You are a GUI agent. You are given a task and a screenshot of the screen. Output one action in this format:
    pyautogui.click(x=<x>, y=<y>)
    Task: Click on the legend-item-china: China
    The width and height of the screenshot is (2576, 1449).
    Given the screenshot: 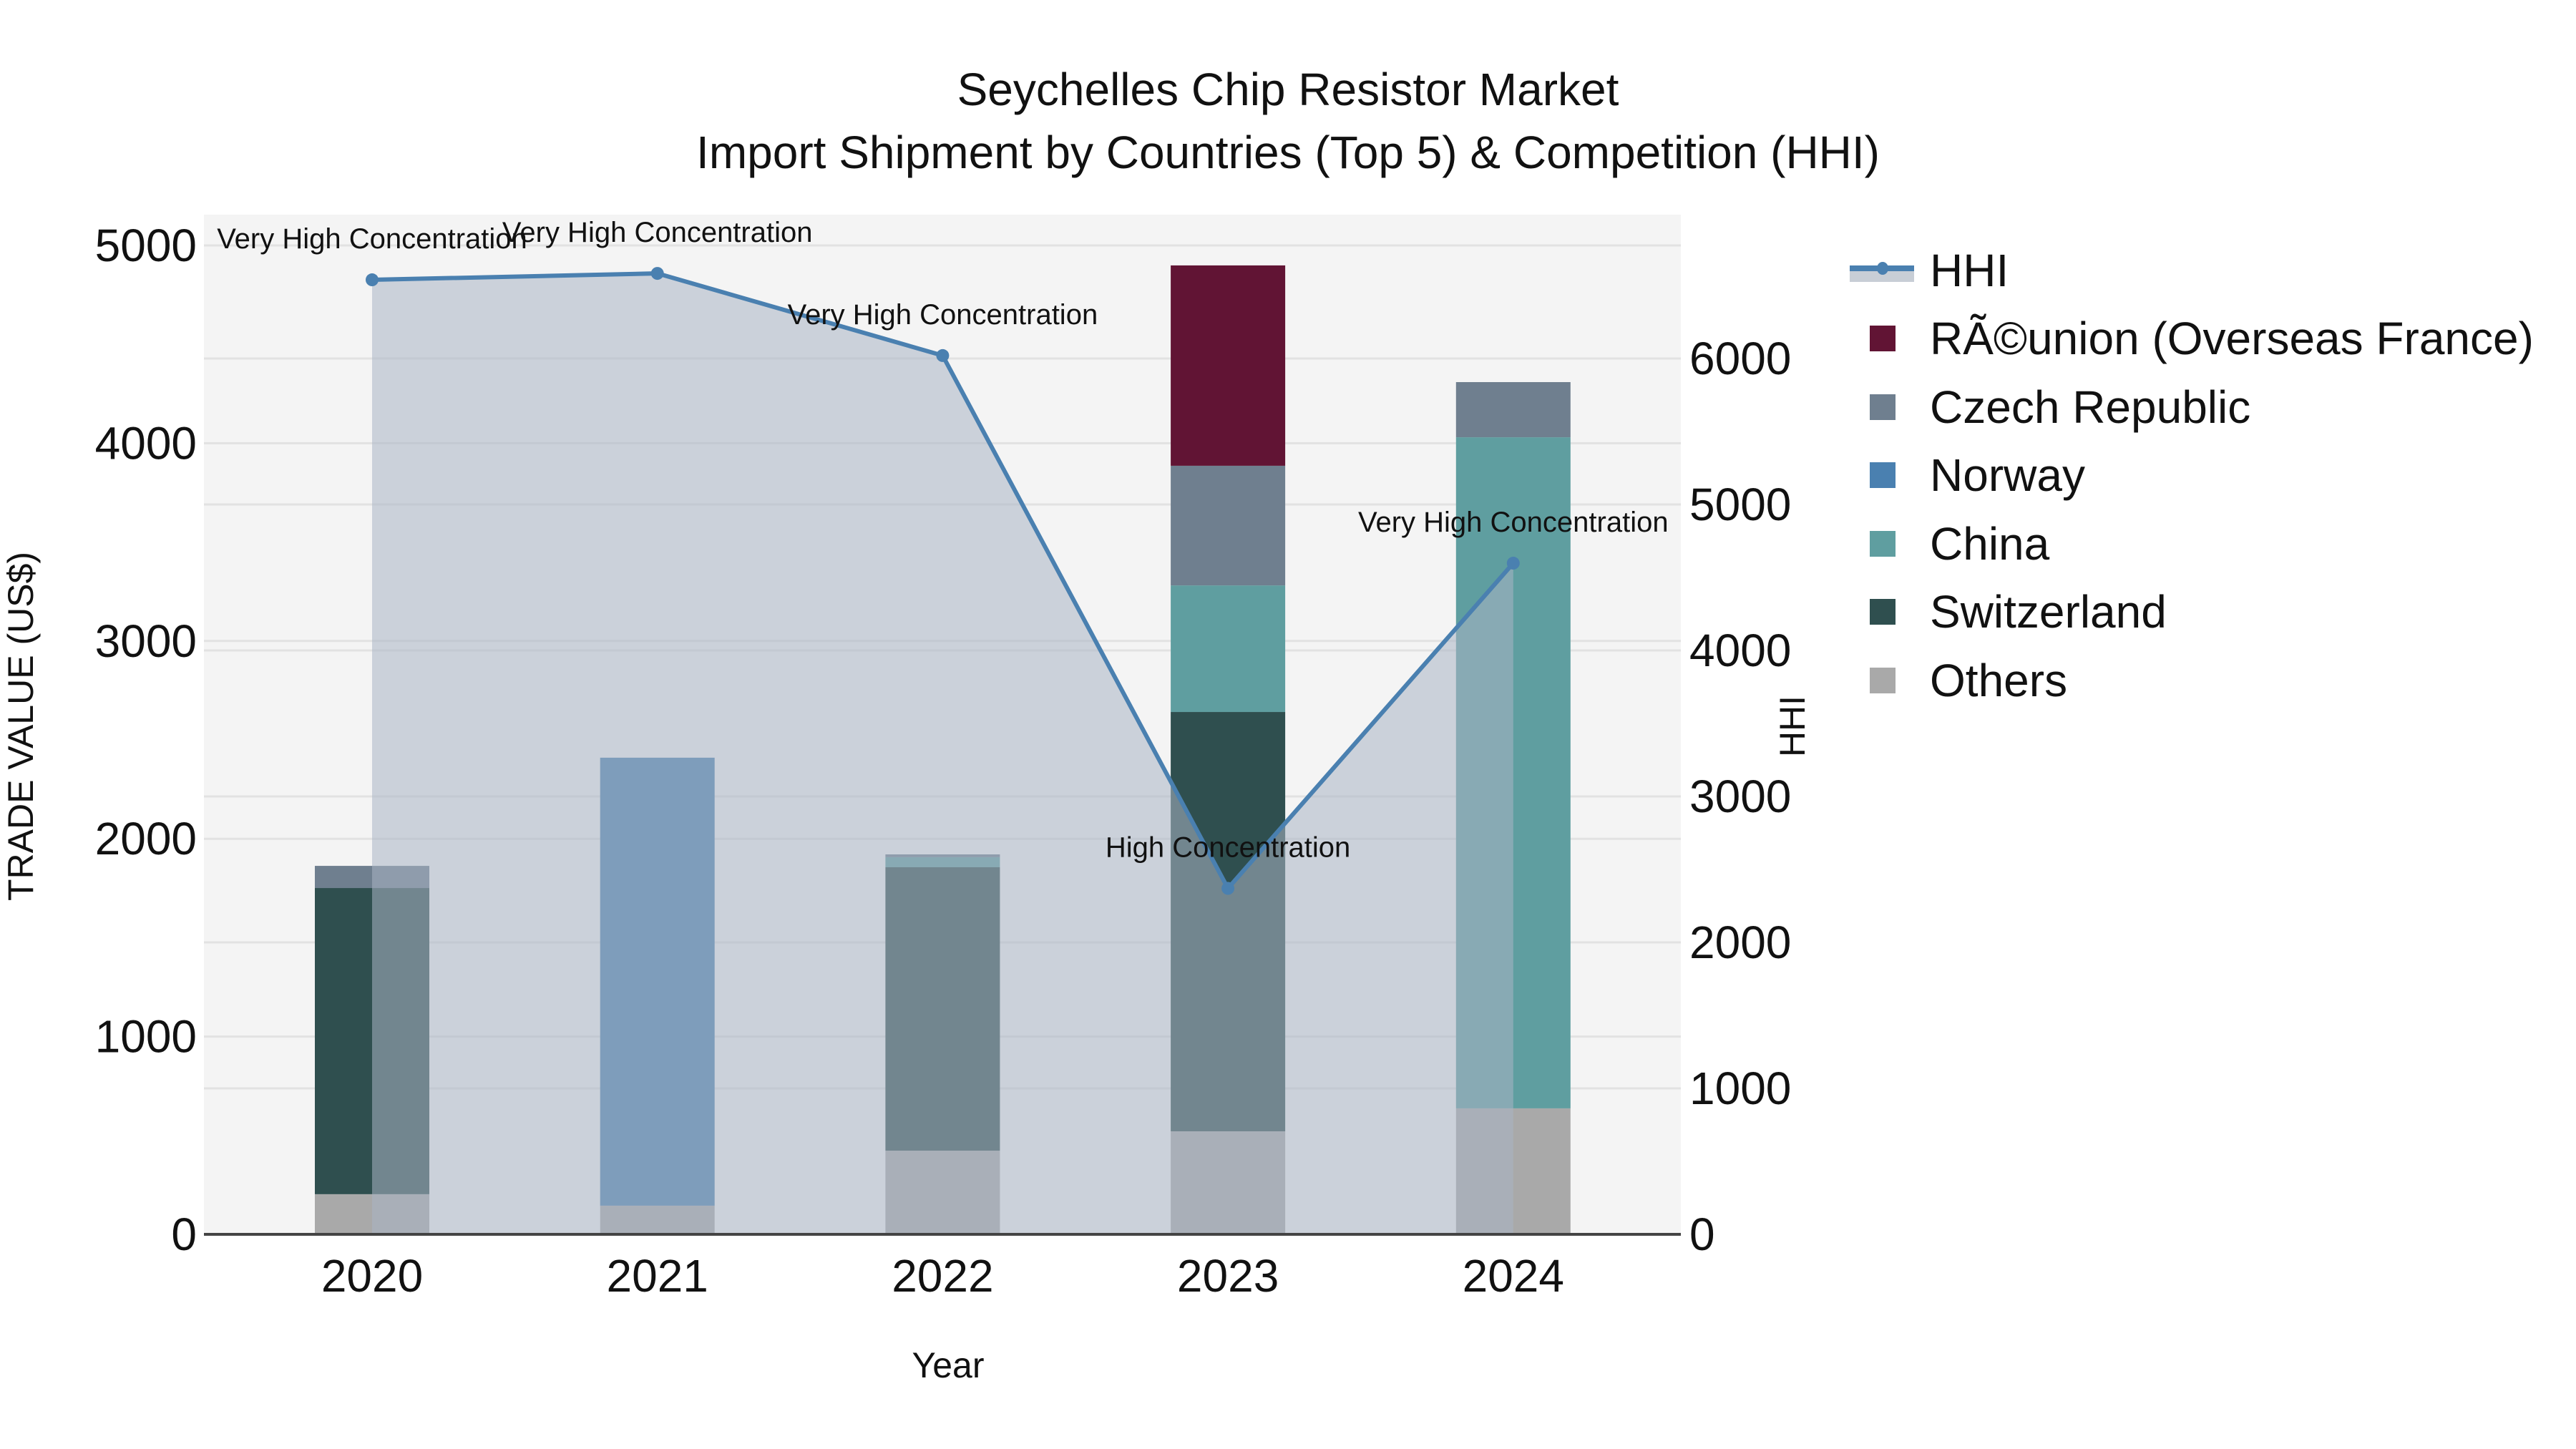 What is the action you would take?
    pyautogui.click(x=2192, y=543)
    